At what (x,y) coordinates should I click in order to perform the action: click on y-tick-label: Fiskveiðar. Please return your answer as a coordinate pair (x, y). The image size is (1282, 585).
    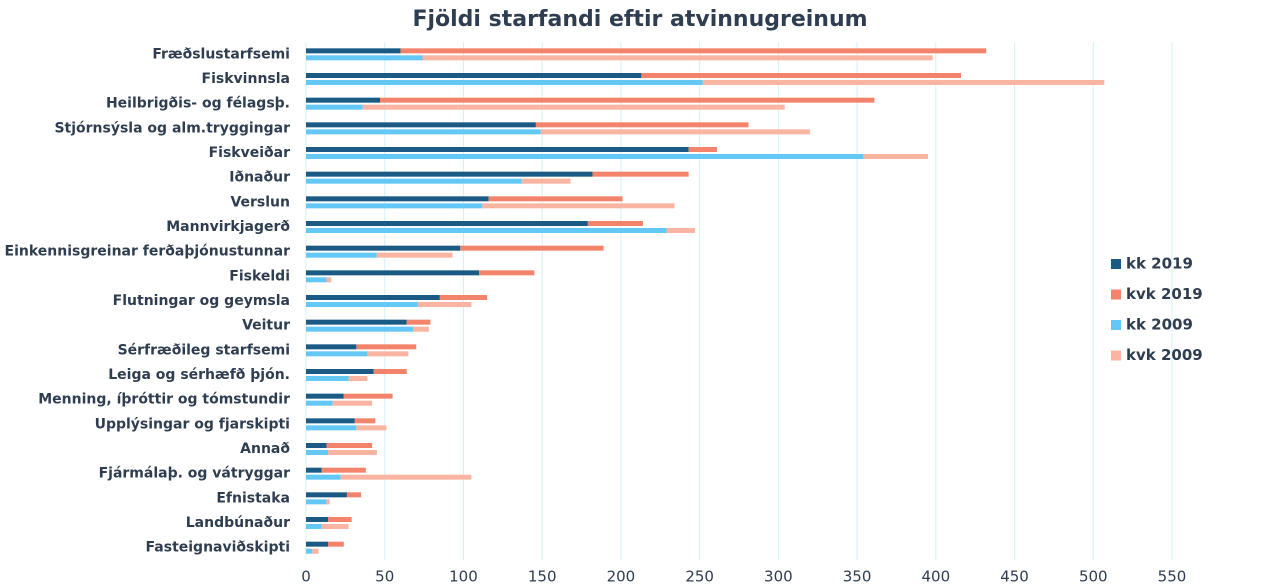
    Looking at the image, I should click on (249, 153).